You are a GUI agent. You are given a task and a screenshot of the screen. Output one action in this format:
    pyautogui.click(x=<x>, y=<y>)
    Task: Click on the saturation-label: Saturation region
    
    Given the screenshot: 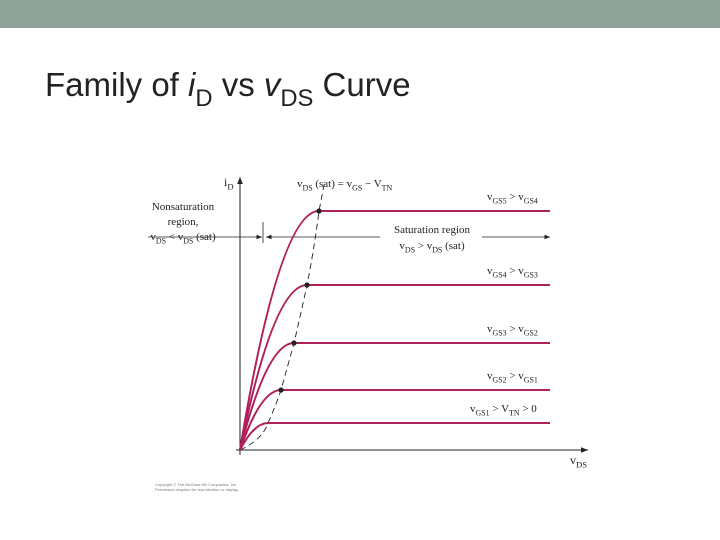 What is the action you would take?
    pyautogui.click(x=432, y=230)
    